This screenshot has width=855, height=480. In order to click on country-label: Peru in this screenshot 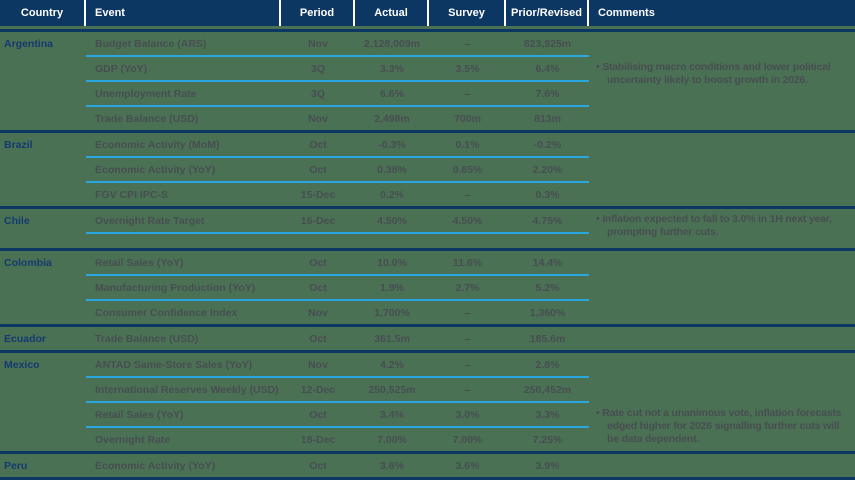, I will do `click(16, 465)`.